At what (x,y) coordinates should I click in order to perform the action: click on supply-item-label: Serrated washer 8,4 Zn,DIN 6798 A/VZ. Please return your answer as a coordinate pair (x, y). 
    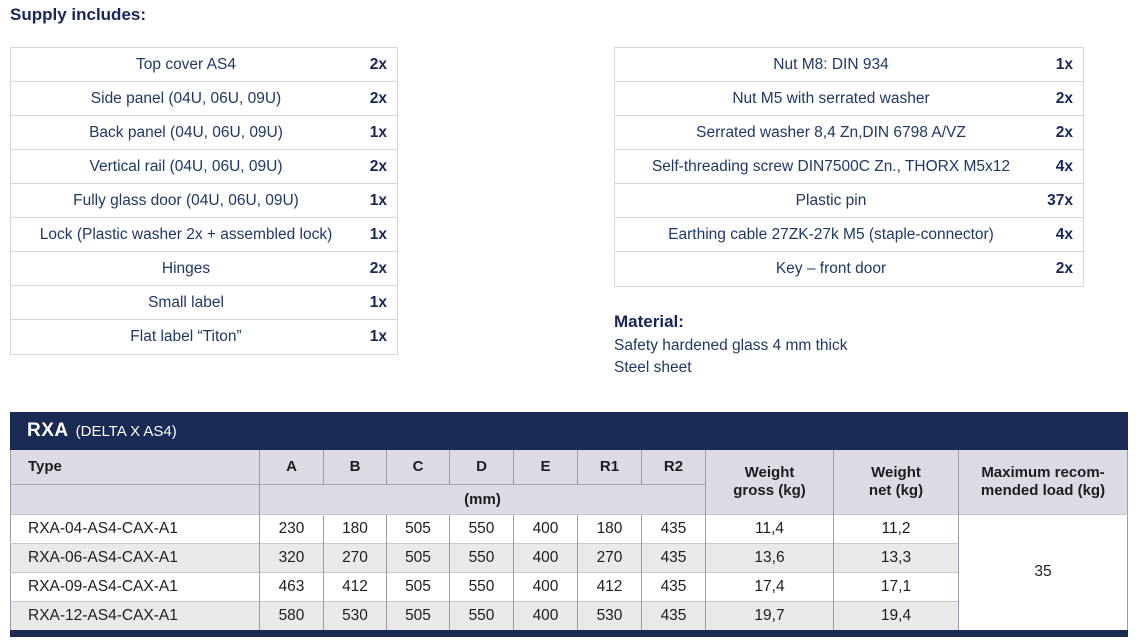
    Looking at the image, I should click on (831, 132).